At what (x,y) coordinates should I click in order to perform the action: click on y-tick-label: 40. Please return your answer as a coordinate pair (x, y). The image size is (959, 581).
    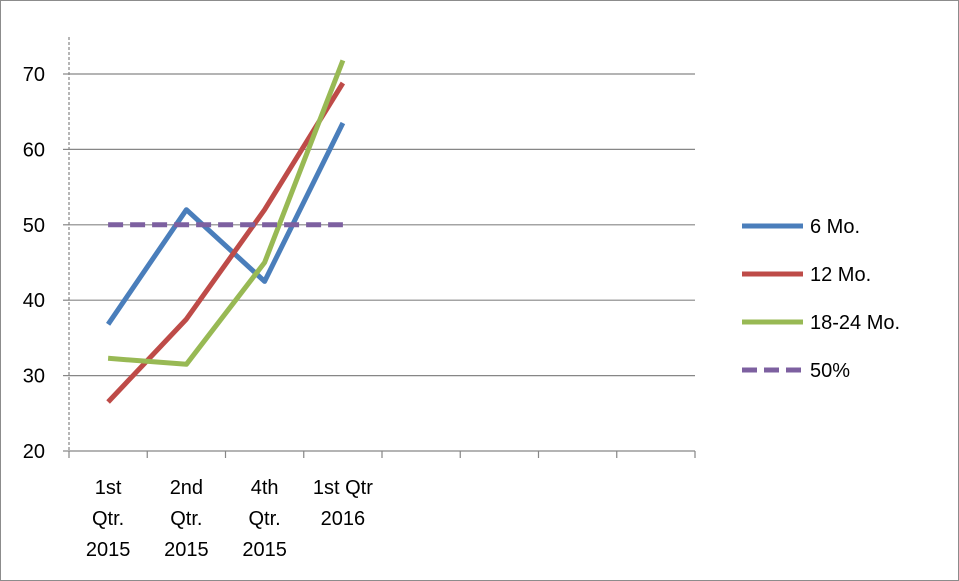
    Looking at the image, I should click on (34, 301).